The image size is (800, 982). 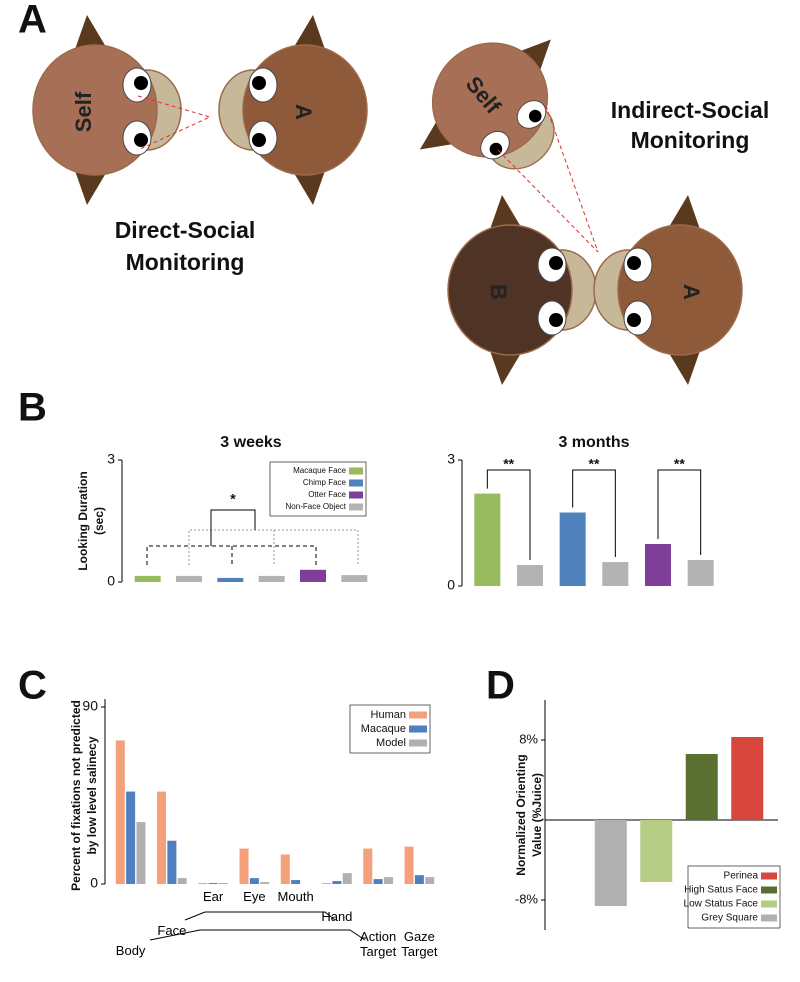 I want to click on y-axis-label: by low level salinecy, so click(x=92, y=795).